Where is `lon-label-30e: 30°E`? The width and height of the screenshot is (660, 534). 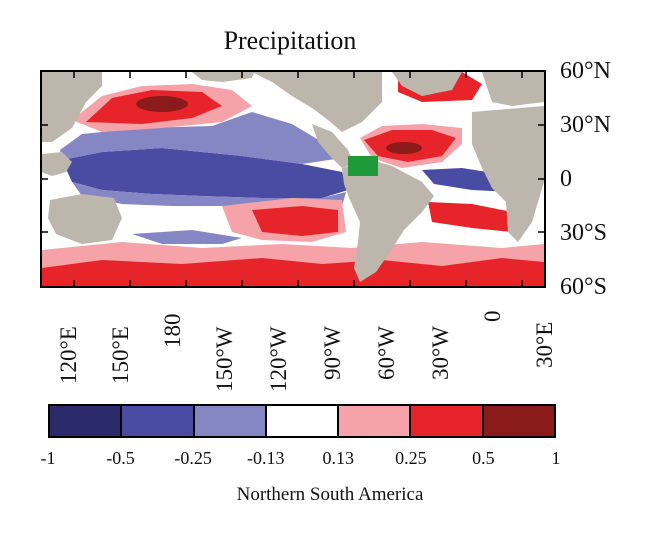
lon-label-30e: 30°E is located at coordinates (544, 344).